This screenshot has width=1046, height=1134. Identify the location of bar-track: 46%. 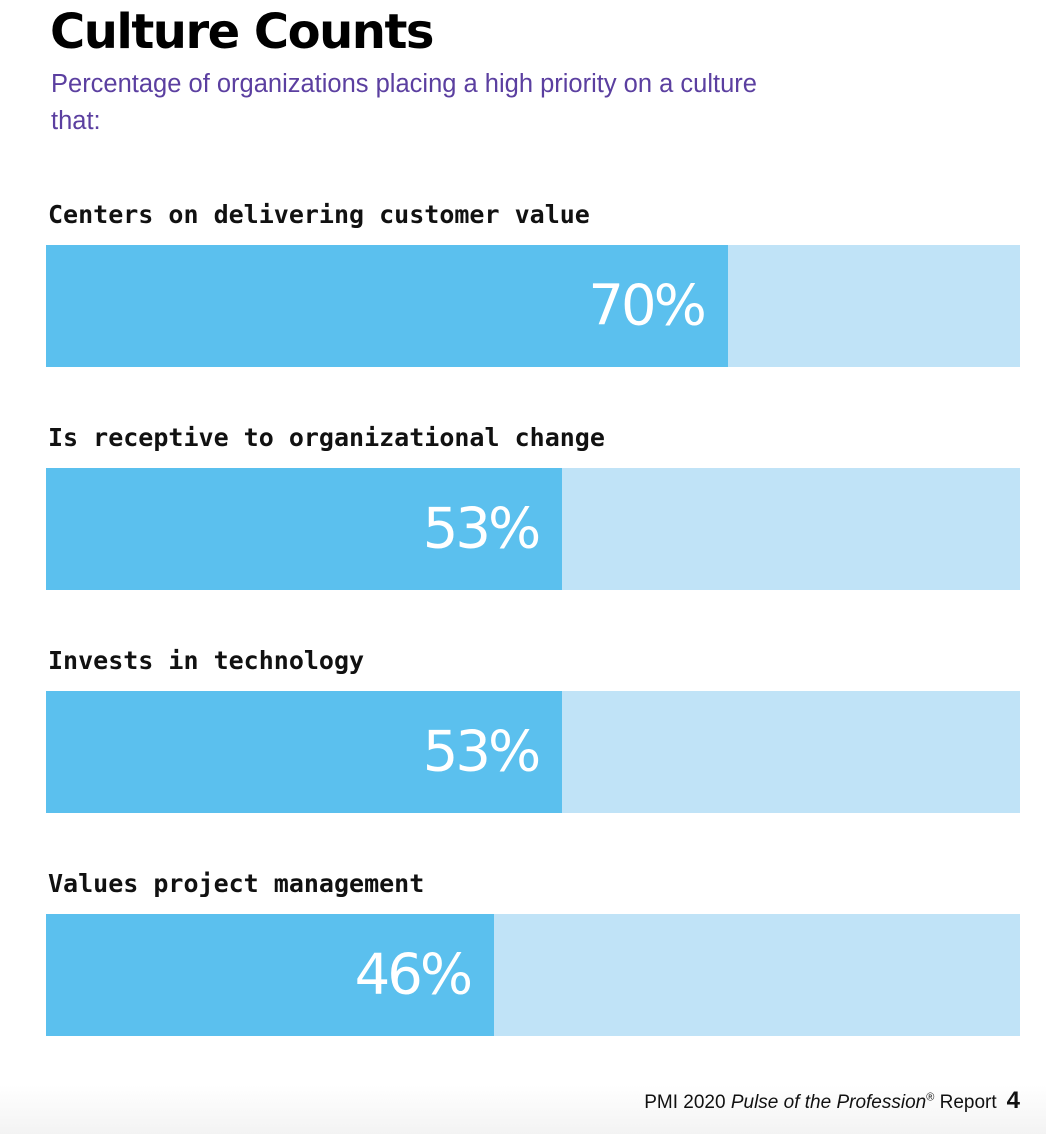
(533, 975).